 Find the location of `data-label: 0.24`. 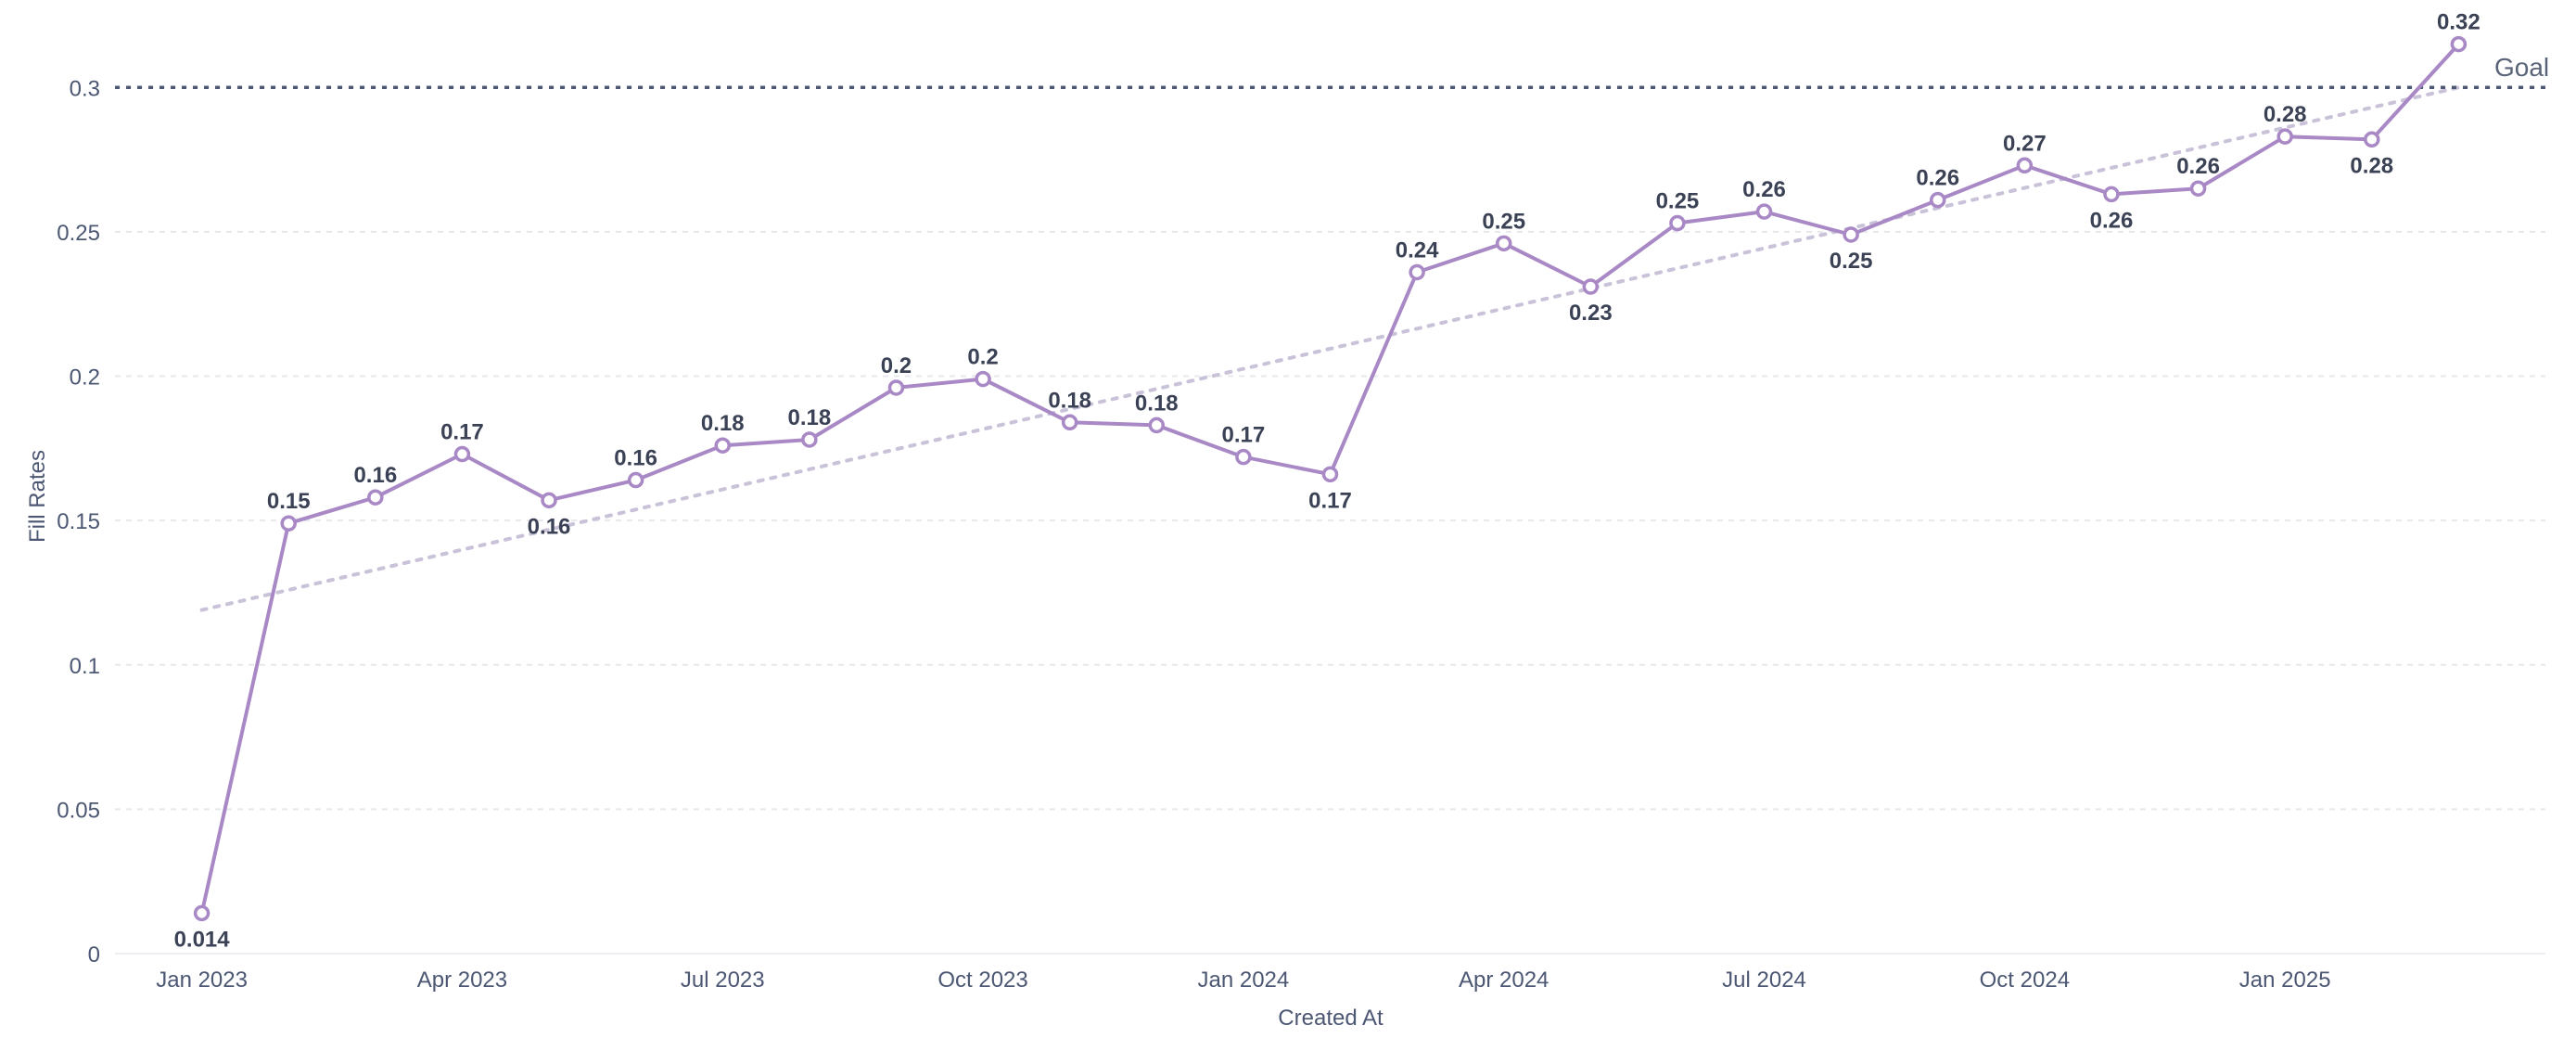

data-label: 0.24 is located at coordinates (1418, 250).